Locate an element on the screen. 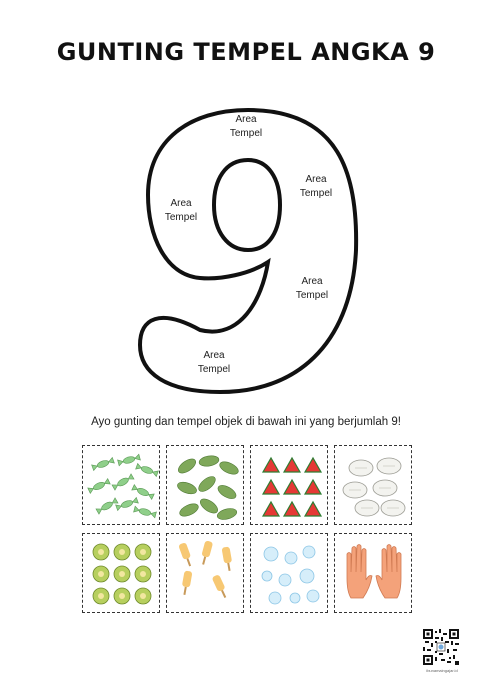 The width and height of the screenshot is (492, 691). area-label-bottom: Area Tempel is located at coordinates (214, 362).